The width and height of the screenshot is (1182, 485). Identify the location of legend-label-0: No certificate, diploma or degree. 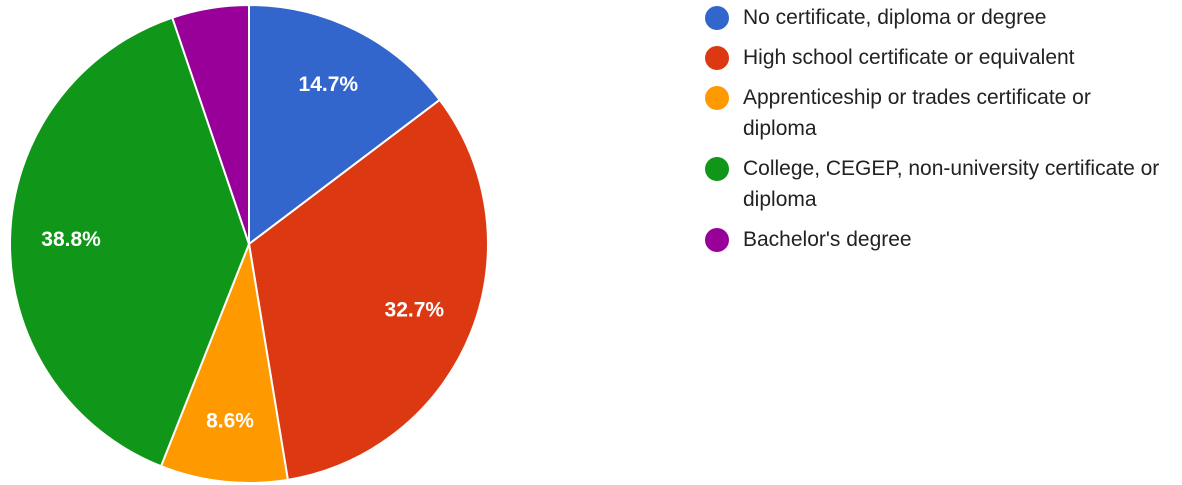
(895, 17).